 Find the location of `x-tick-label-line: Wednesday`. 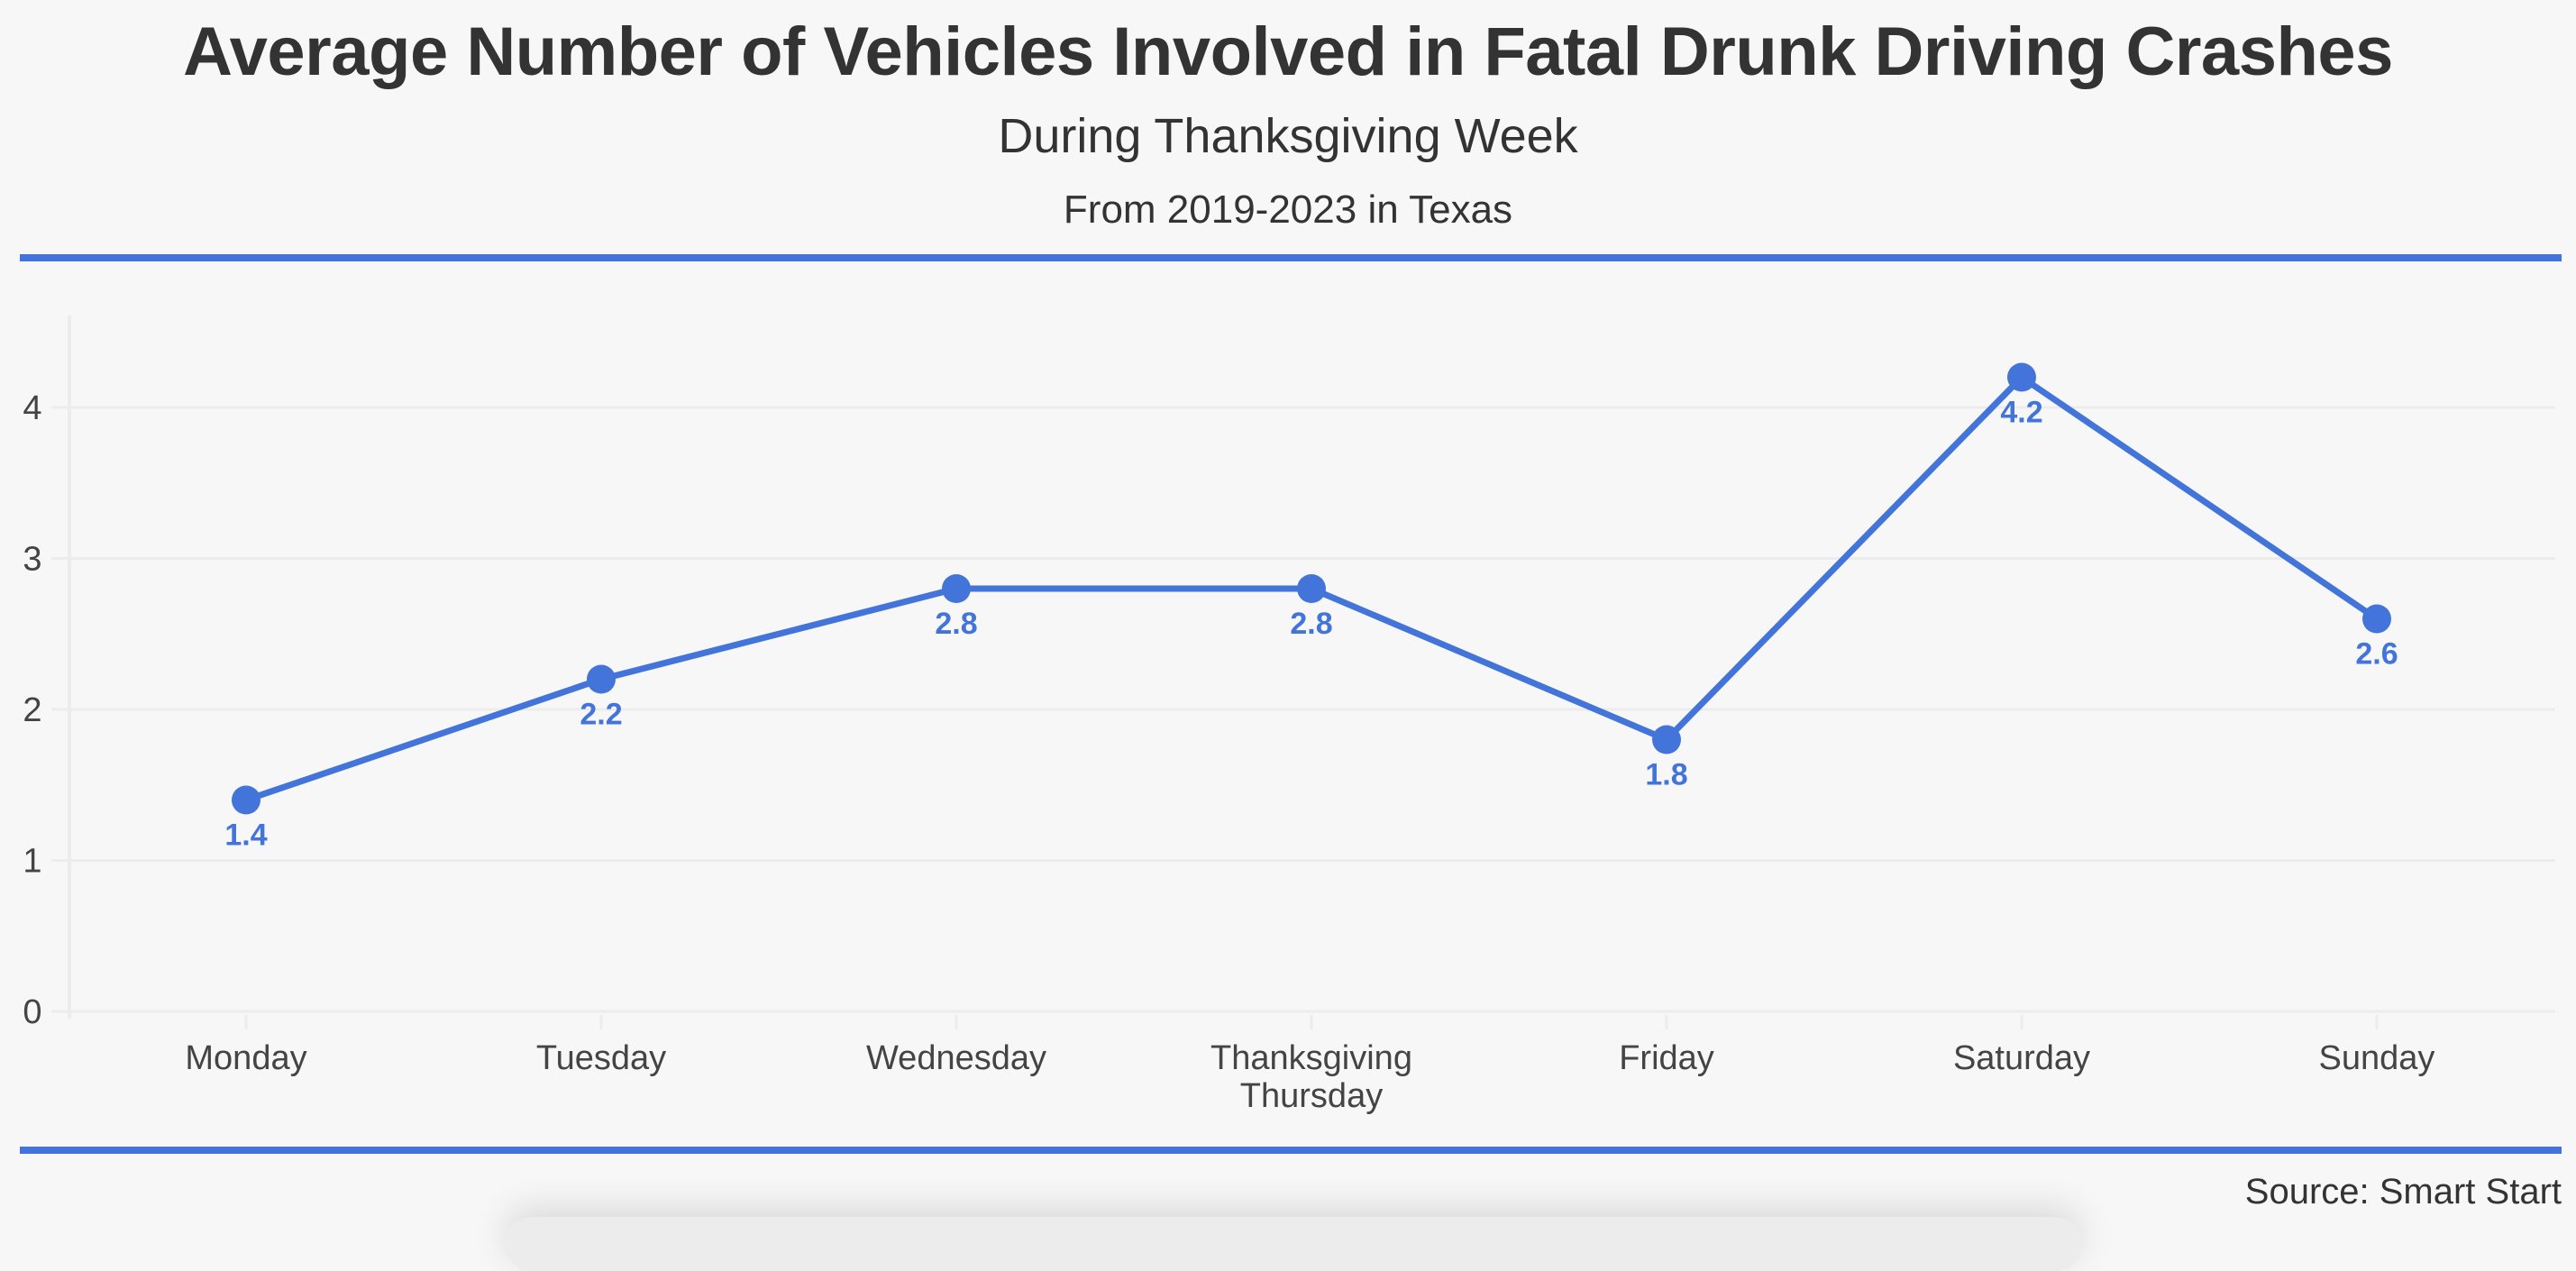

x-tick-label-line: Wednesday is located at coordinates (956, 1058).